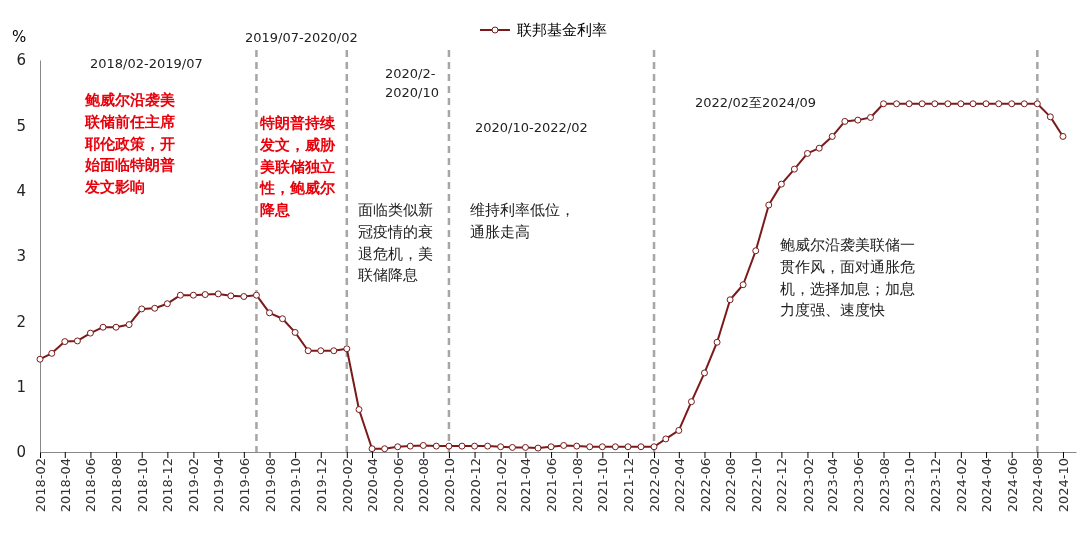 The image size is (1090, 540). Describe the element at coordinates (129, 143) in the screenshot. I see `annotation: 鲍威尔沿袭美联储前任主席耶伦政策，开始面临特朗普发文影响` at that location.